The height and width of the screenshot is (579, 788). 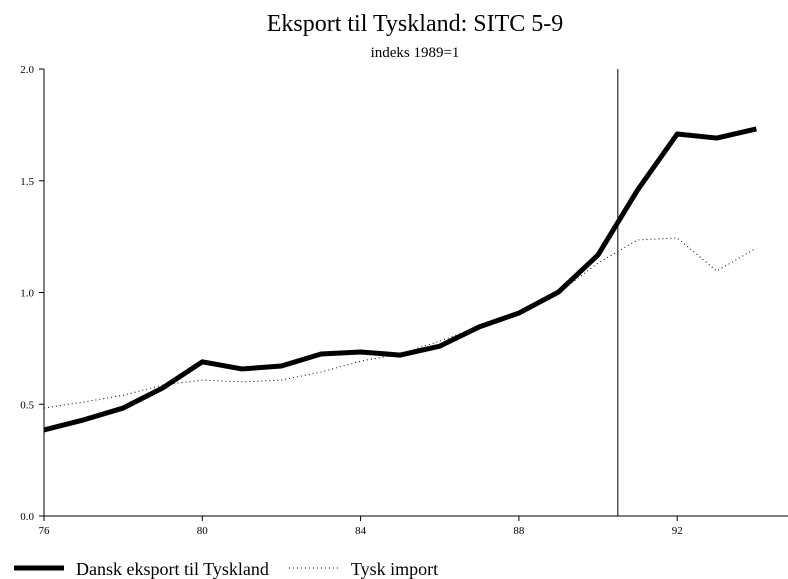 I want to click on x-tick-label: 76, so click(x=45, y=531).